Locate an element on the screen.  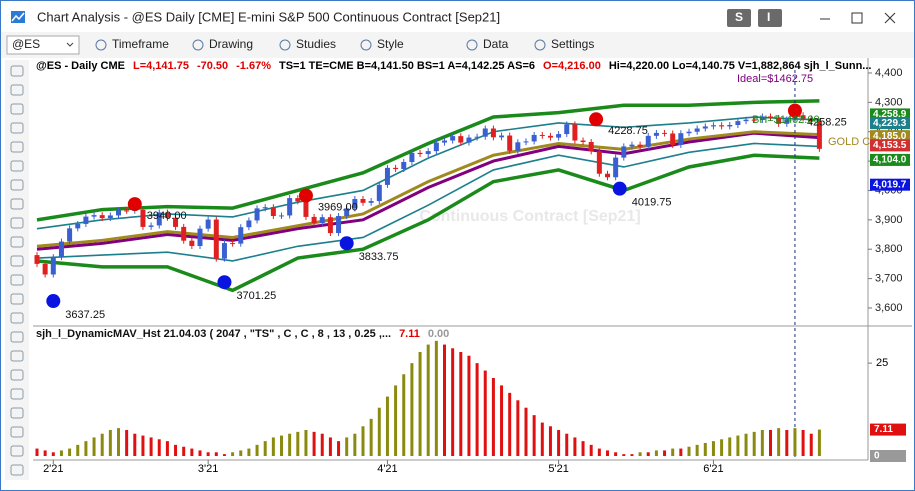
indicator-zero-badge is located at coordinates (888, 456).